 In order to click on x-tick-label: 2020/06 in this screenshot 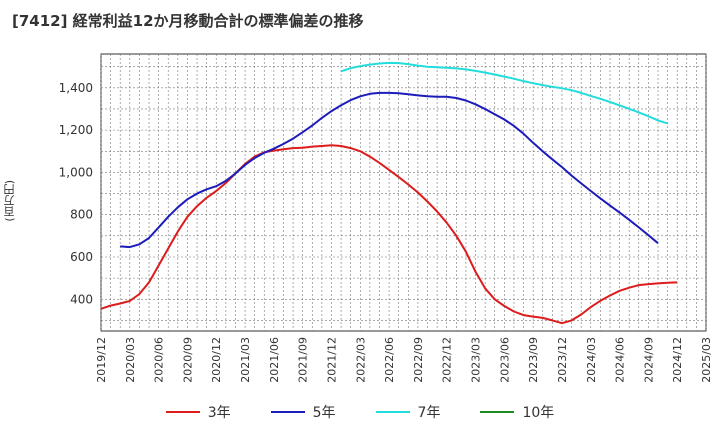, I will do `click(159, 360)`.